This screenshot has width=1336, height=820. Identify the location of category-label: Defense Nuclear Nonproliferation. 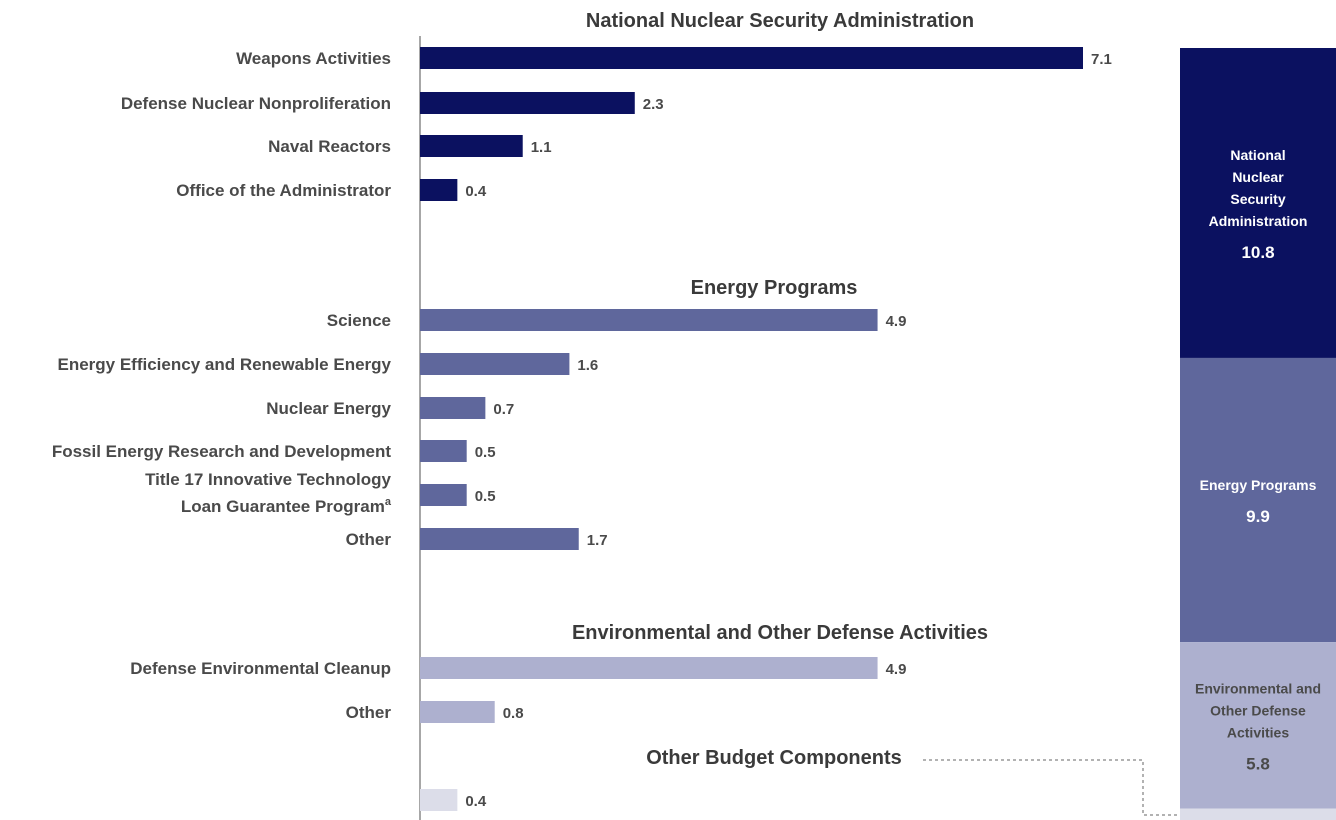
(256, 103).